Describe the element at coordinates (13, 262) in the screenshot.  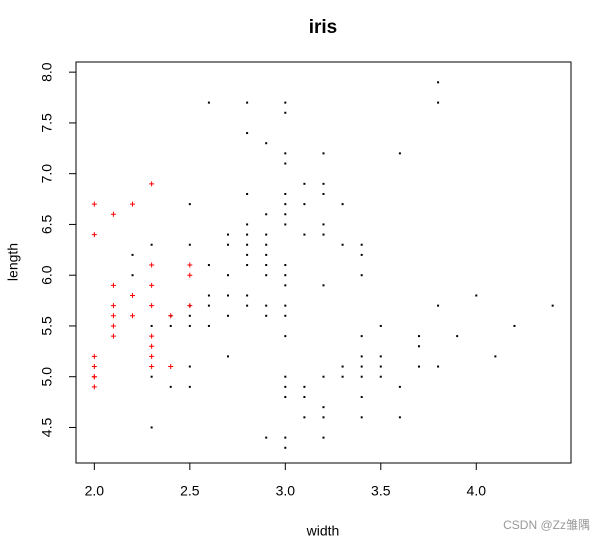
I see `y-axis-label: length` at that location.